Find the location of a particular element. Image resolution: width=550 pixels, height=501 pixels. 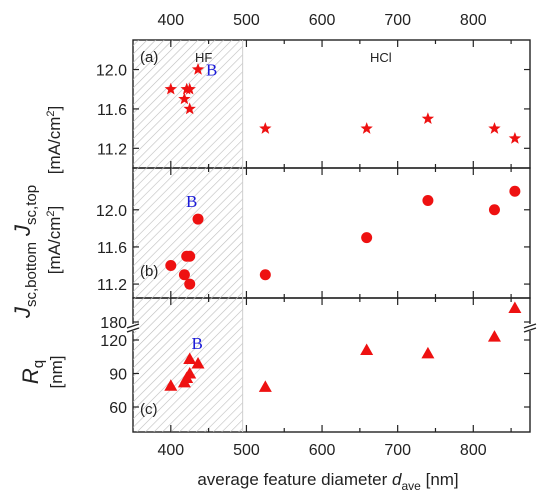

y-tick-label: 90 is located at coordinates (118, 375).